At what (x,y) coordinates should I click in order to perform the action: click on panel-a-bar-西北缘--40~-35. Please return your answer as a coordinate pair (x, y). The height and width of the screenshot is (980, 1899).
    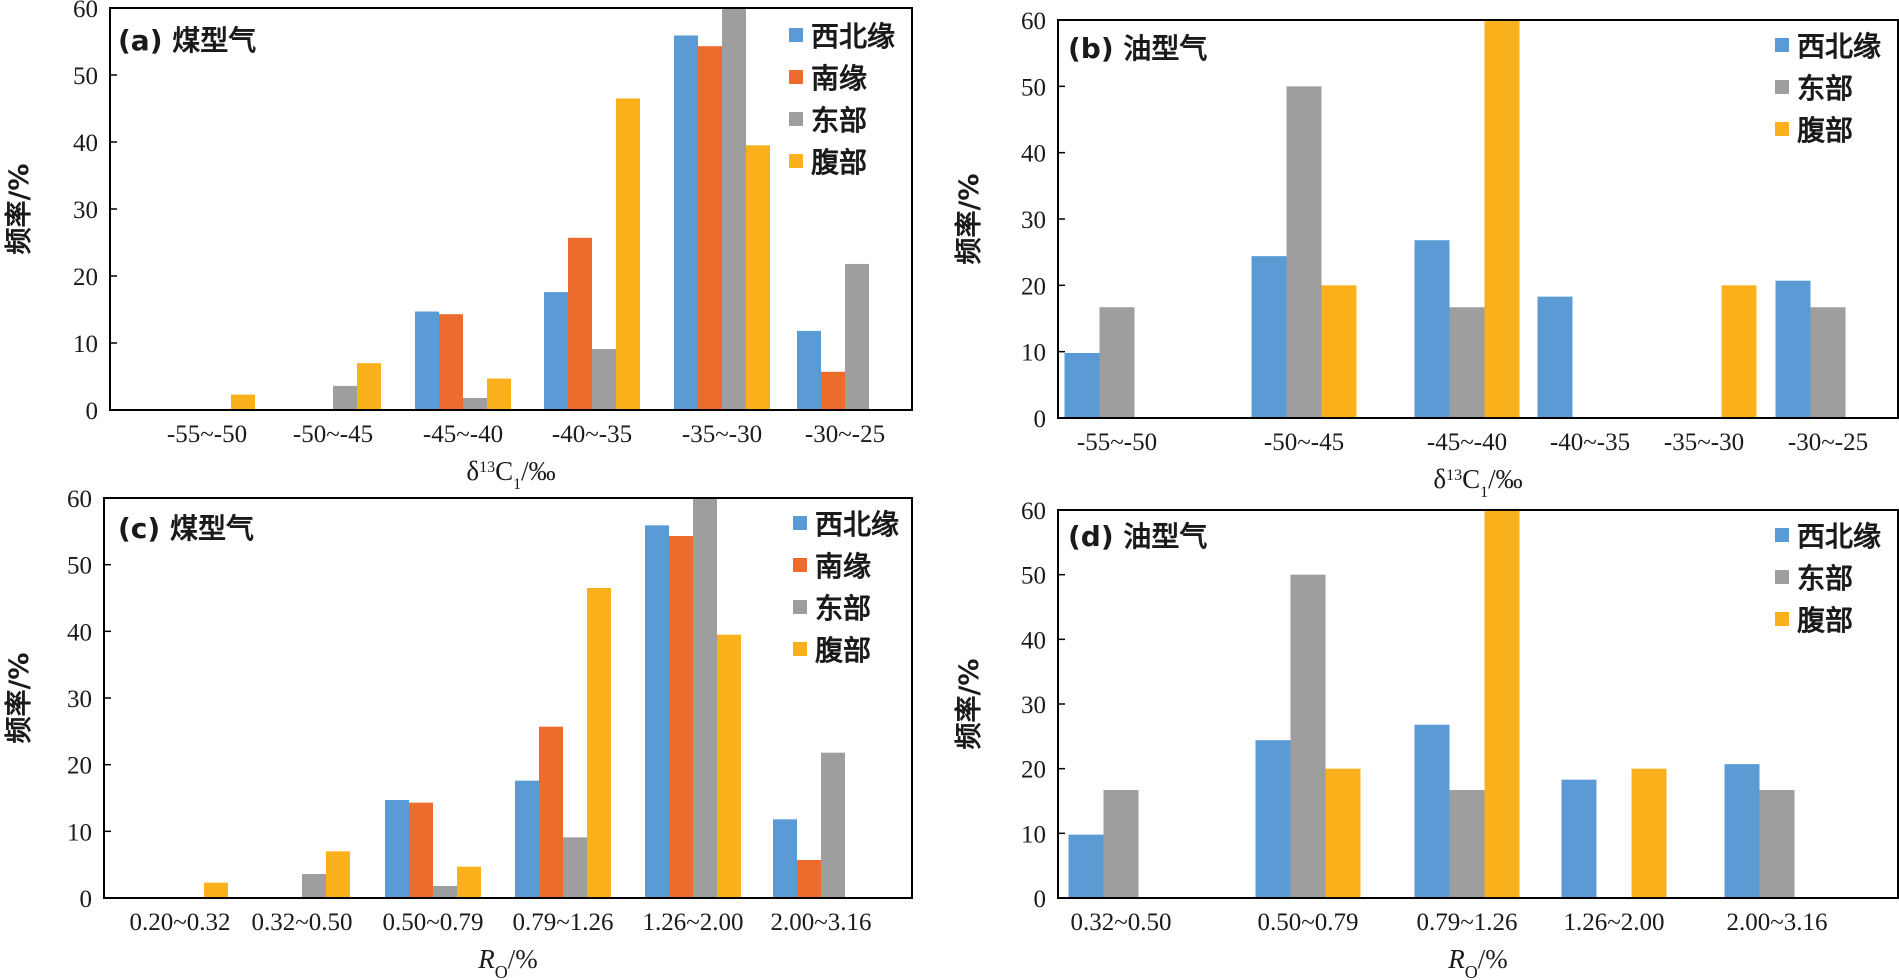
    Looking at the image, I should click on (556, 351).